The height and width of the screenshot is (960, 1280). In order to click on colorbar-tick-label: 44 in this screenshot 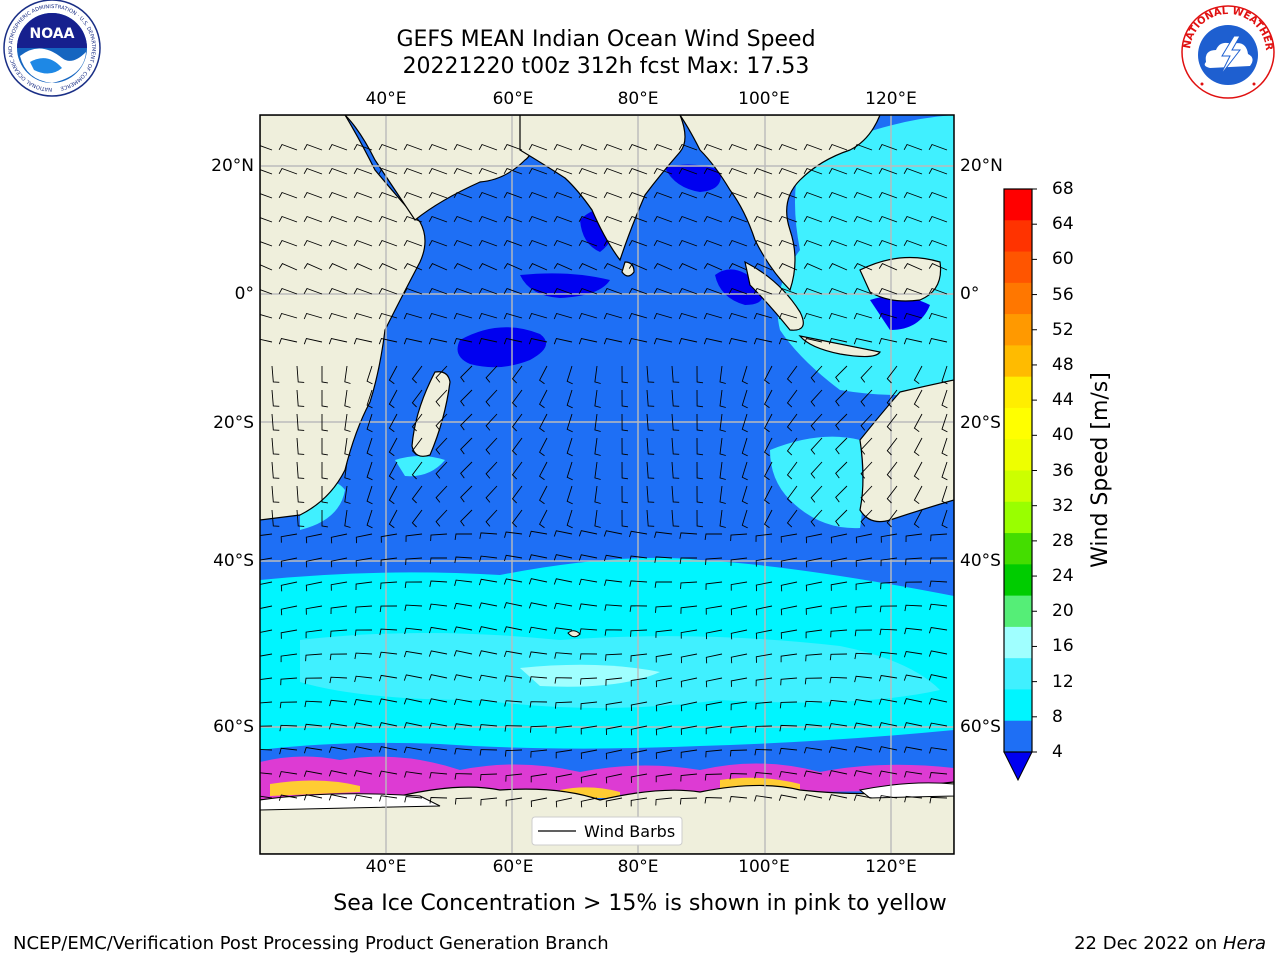, I will do `click(1063, 400)`.